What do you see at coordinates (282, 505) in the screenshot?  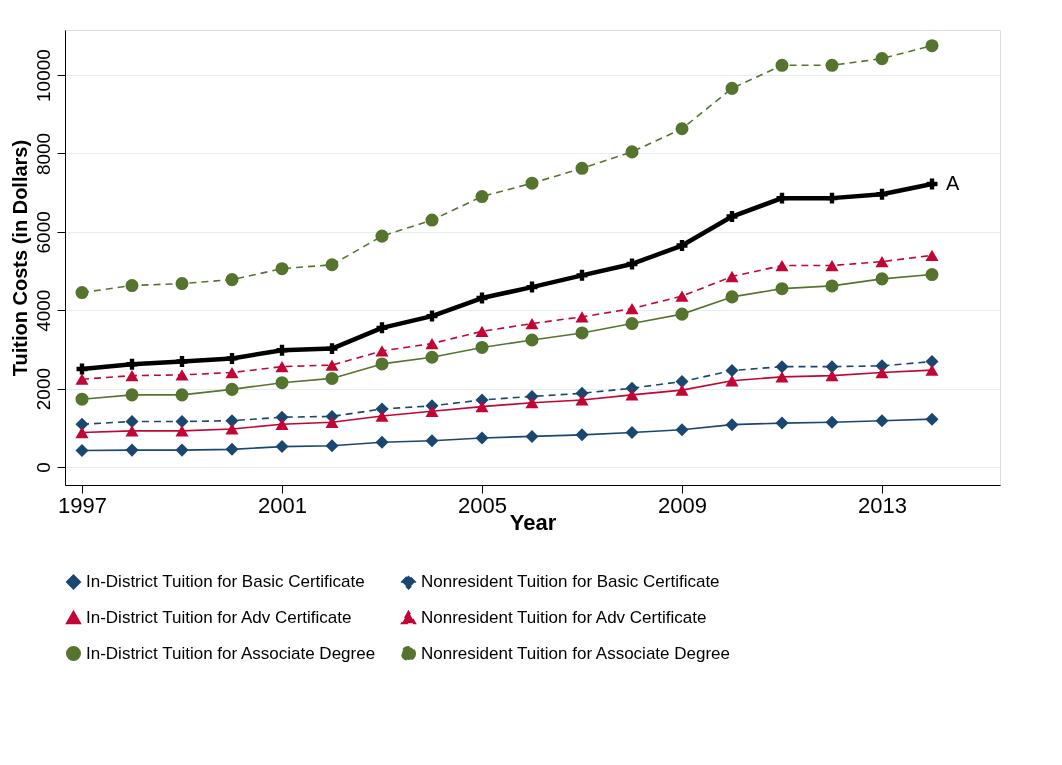 I see `x-tick-label: 2001` at bounding box center [282, 505].